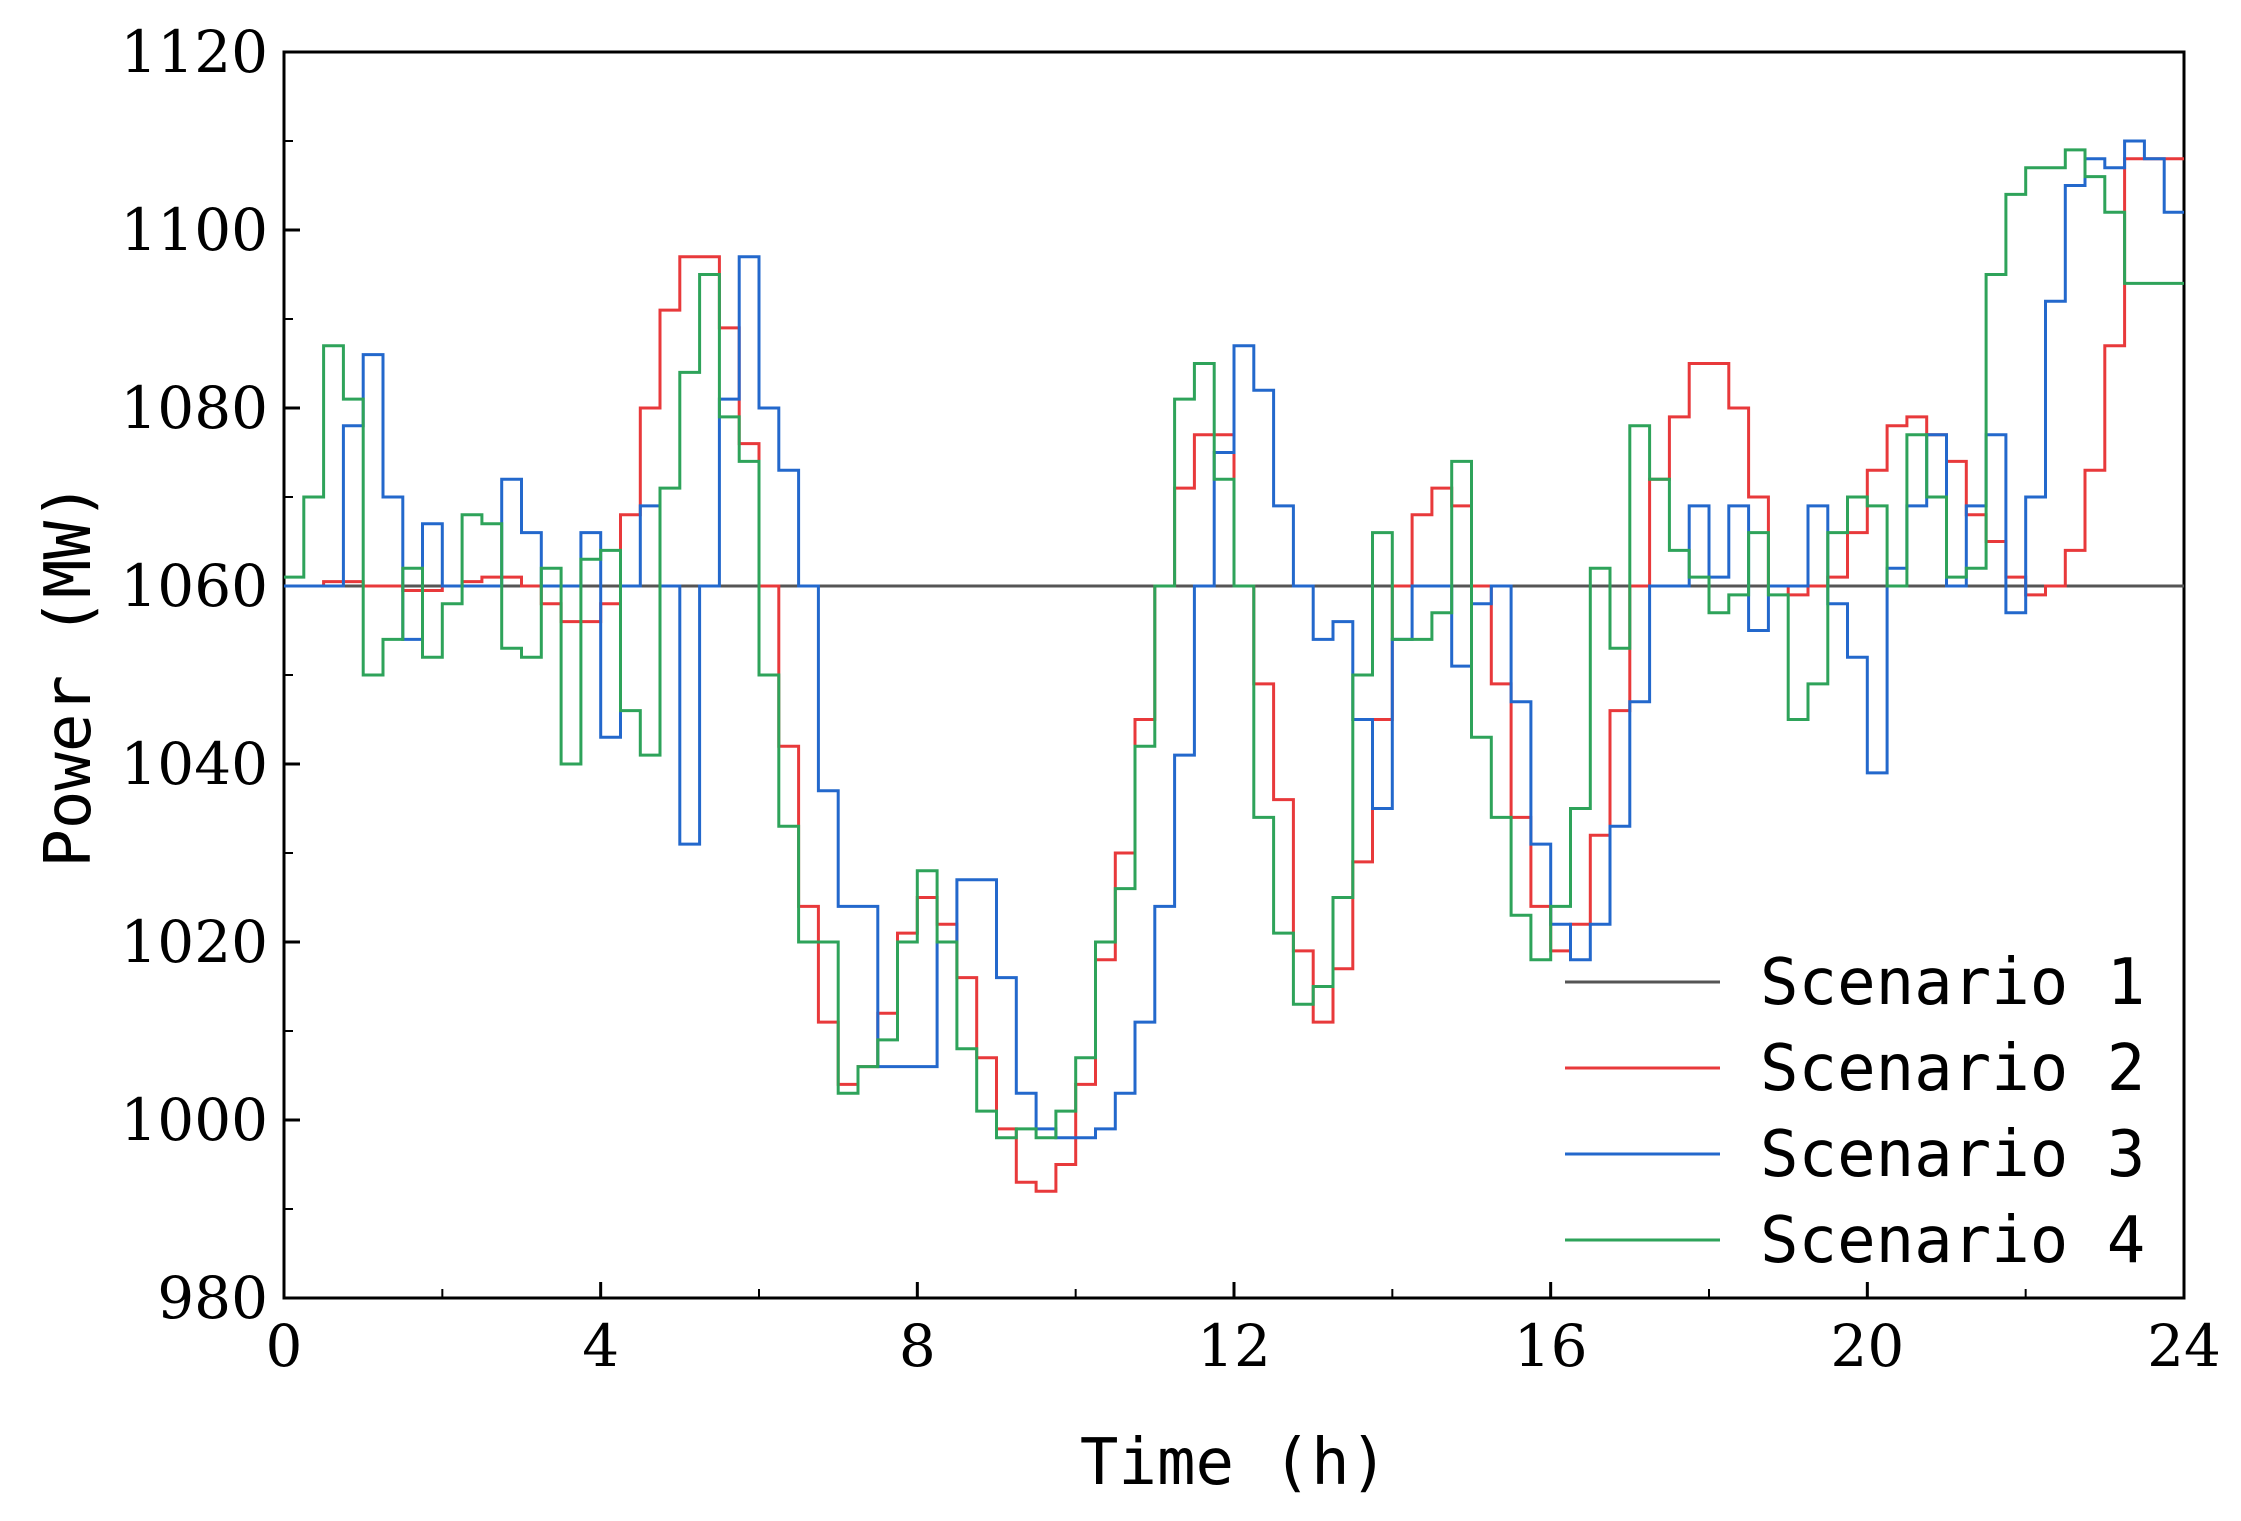  I want to click on x-tick-label: 12, so click(1234, 1346).